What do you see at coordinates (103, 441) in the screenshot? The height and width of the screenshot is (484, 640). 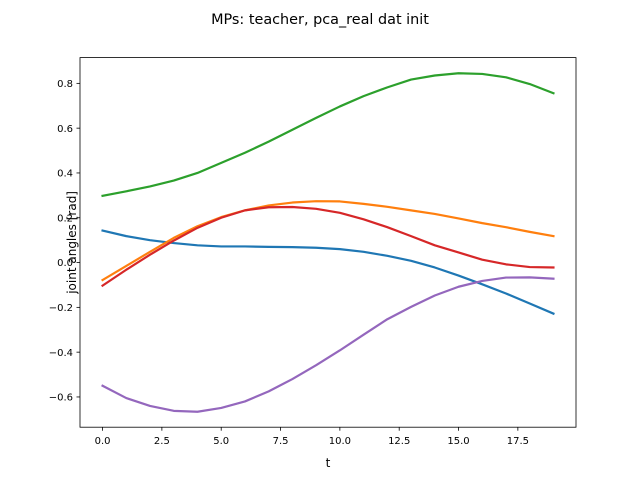 I see `x-tick-label: 0.0` at bounding box center [103, 441].